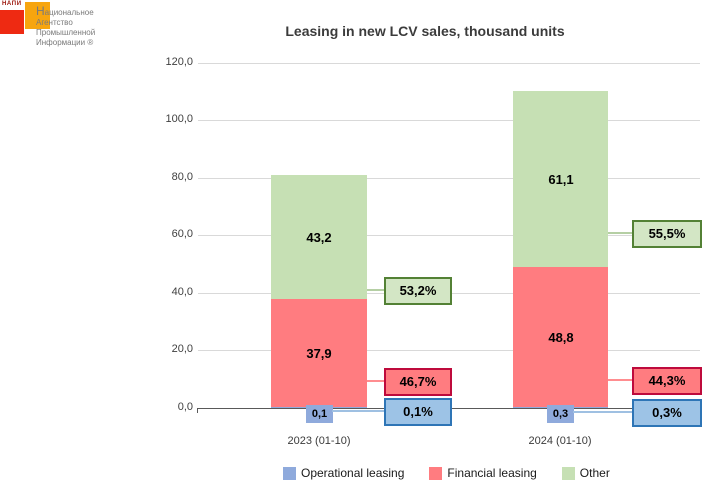 The width and height of the screenshot is (714, 491). Describe the element at coordinates (179, 62) in the screenshot. I see `y-axis-tick-label: 120,0` at that location.